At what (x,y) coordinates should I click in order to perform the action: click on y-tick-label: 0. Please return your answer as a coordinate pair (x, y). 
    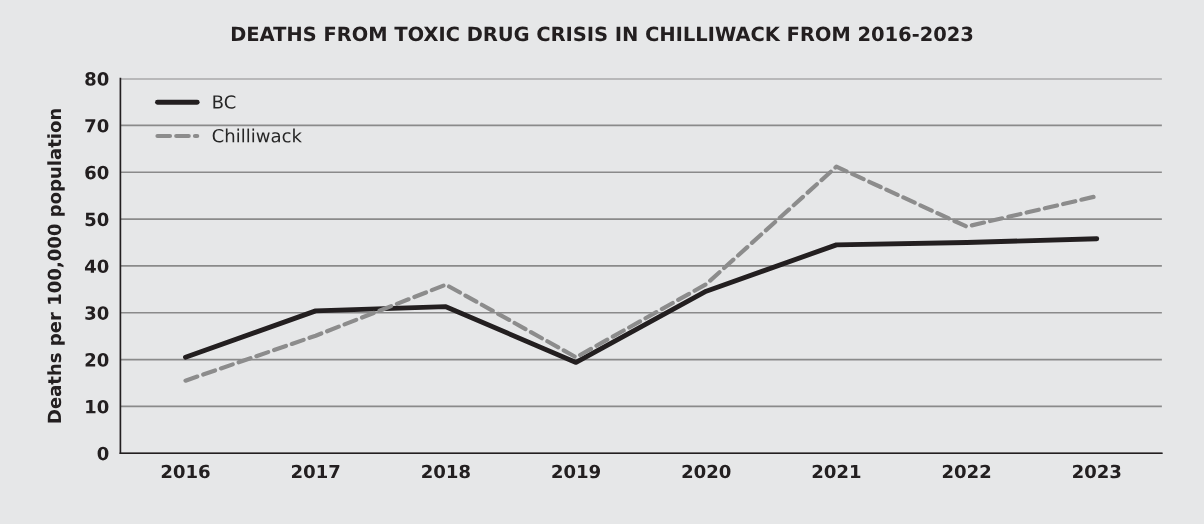
    Looking at the image, I should click on (103, 453).